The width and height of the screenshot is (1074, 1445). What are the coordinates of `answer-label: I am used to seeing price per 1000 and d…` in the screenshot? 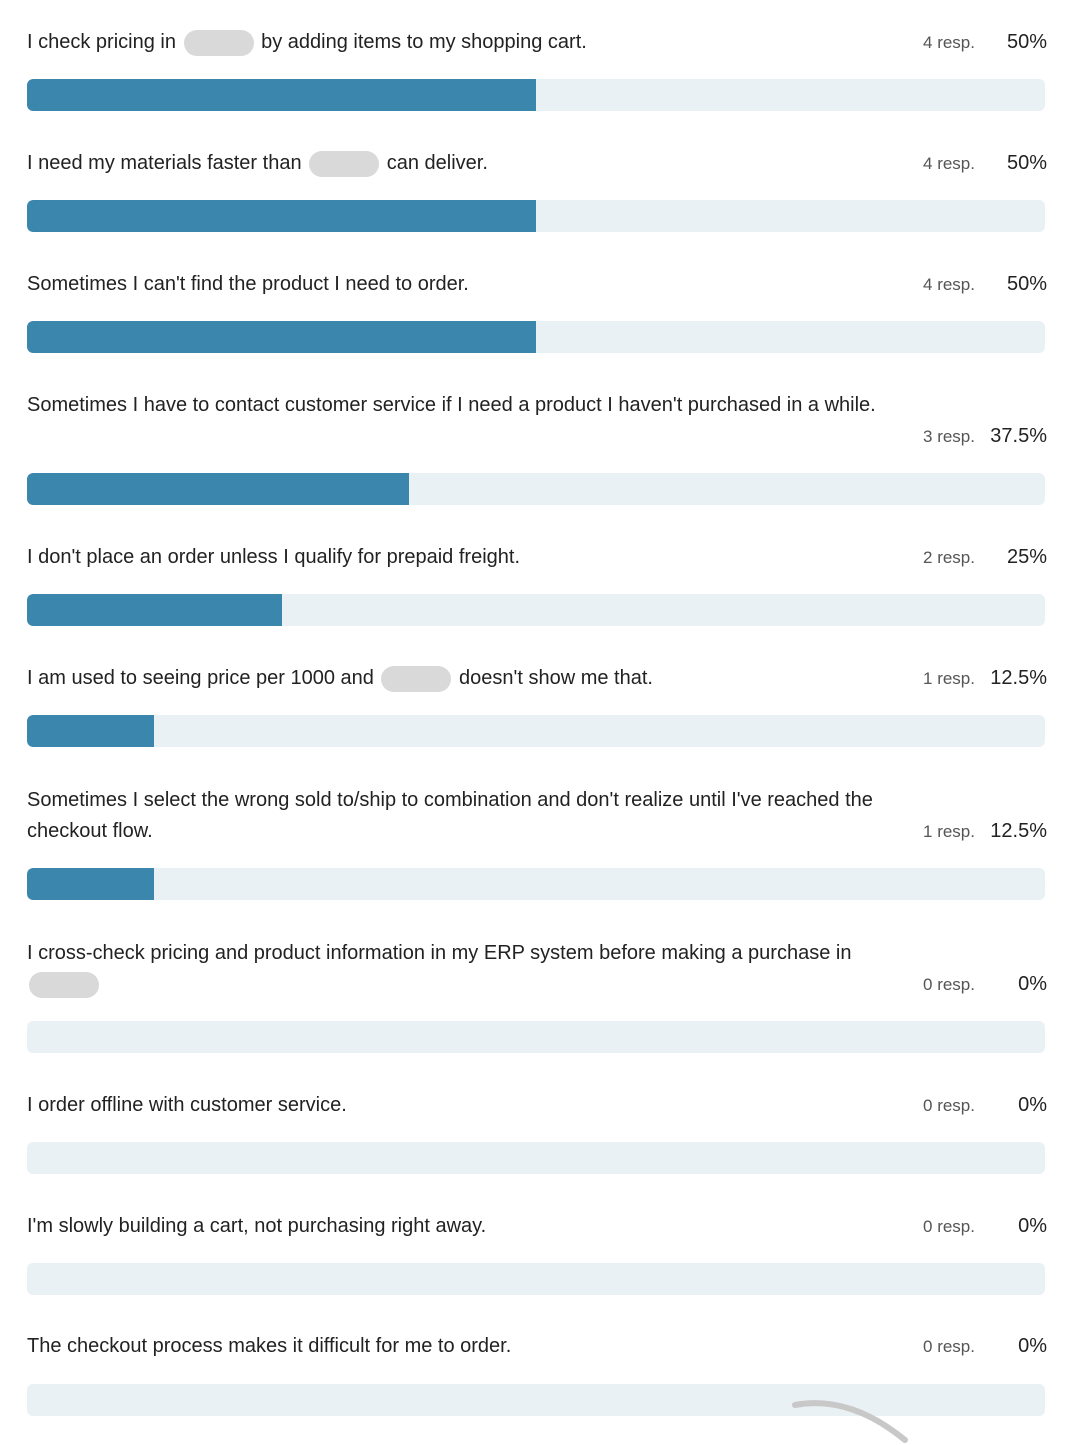 It's located at (457, 678).